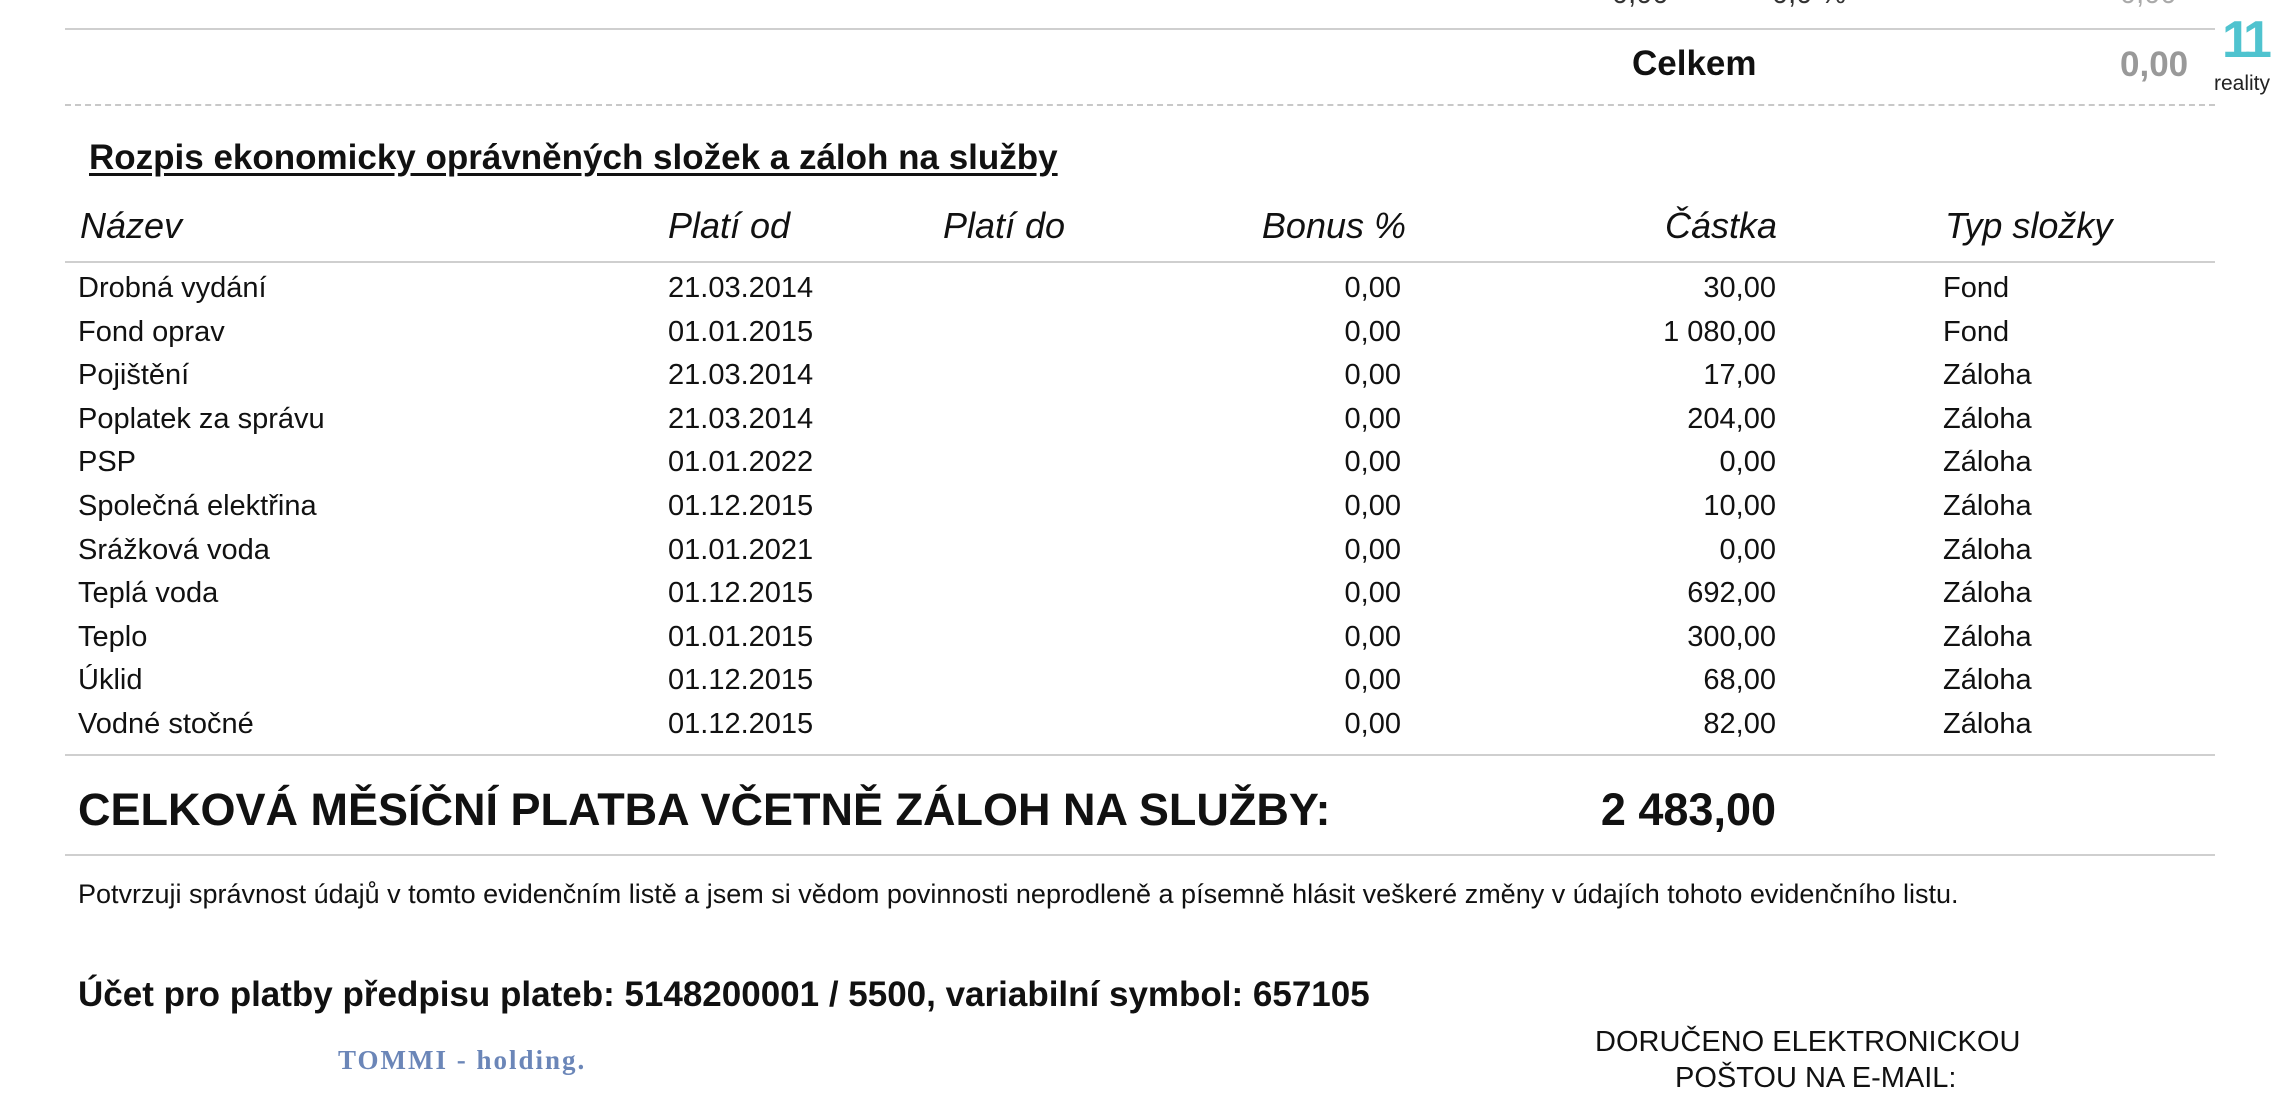 This screenshot has width=2283, height=1095. What do you see at coordinates (1141, 555) in the screenshot?
I see `table-row: Srážková voda 01.01.2021 0,00 0,00 Záloha` at bounding box center [1141, 555].